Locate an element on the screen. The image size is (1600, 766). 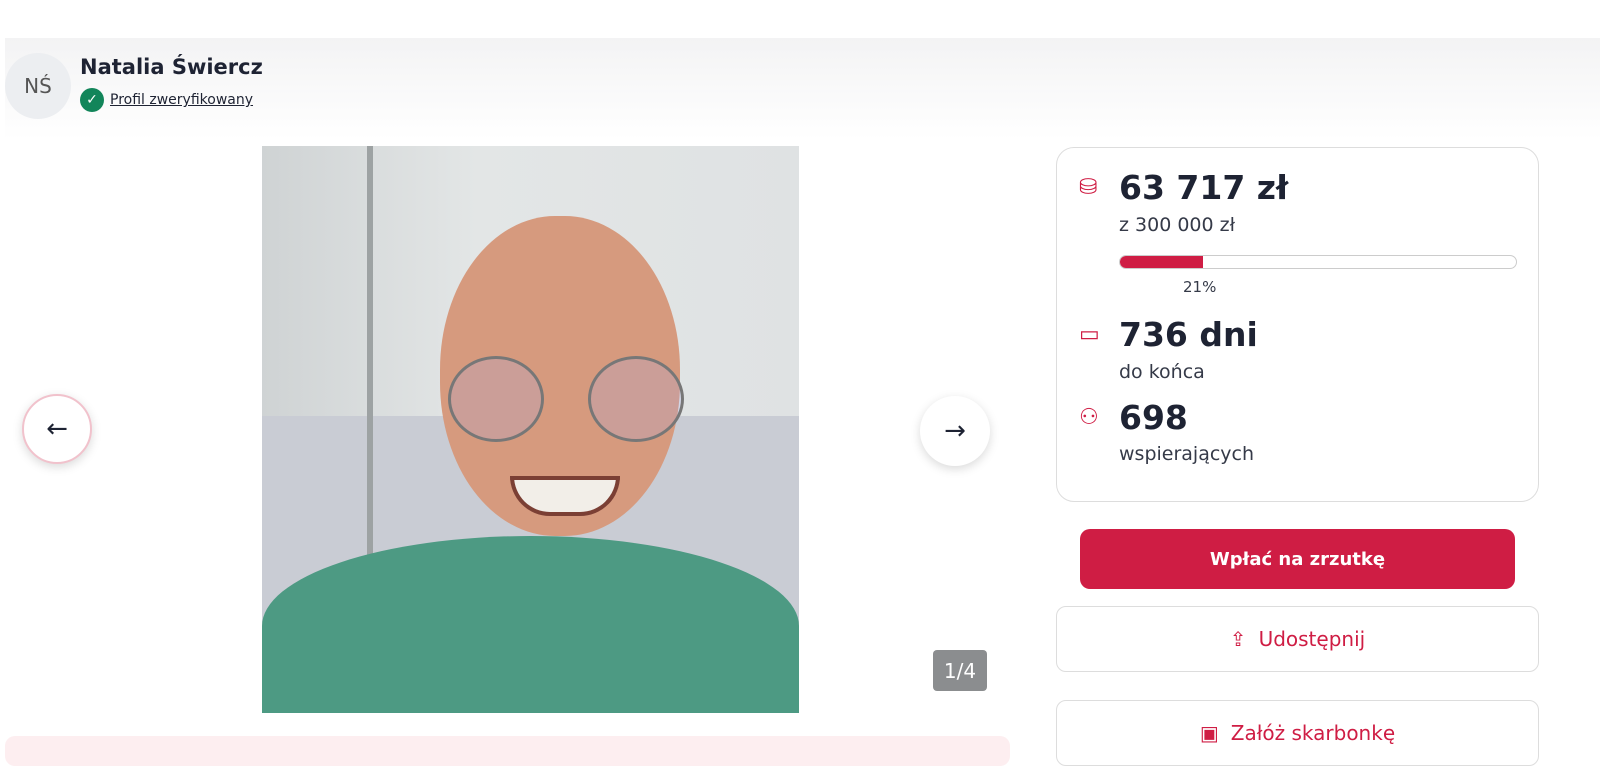
supporters-count: 698 is located at coordinates (1153, 417).